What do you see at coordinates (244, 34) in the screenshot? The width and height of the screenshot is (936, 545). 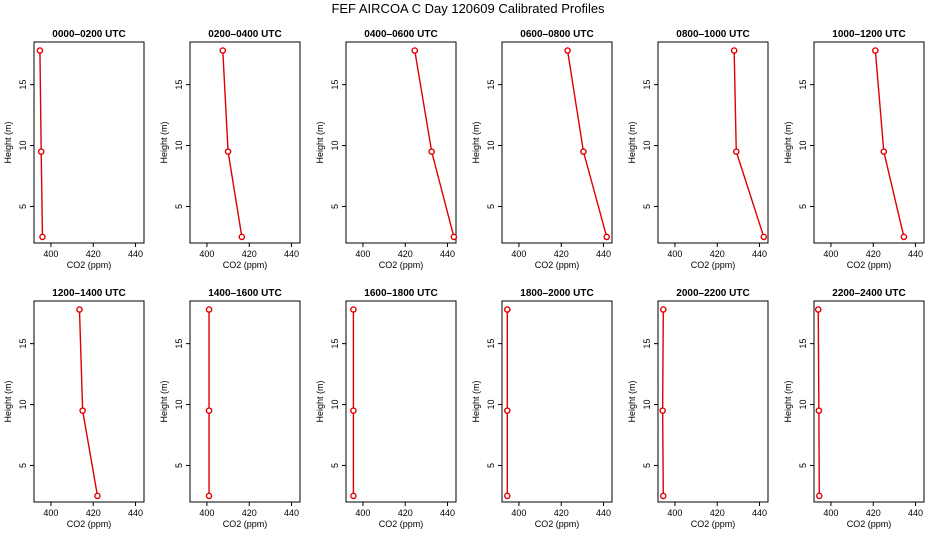 I see `panel-title: 0200–0400 UTC` at bounding box center [244, 34].